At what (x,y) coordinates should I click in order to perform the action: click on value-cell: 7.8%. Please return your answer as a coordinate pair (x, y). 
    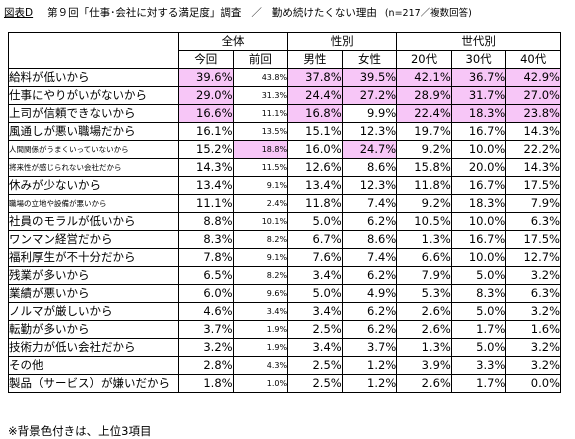
    Looking at the image, I should click on (206, 257).